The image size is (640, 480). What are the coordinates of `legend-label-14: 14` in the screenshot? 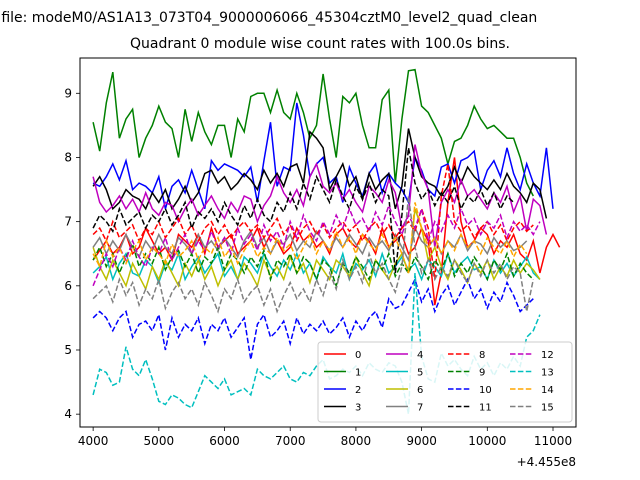 It's located at (547, 390).